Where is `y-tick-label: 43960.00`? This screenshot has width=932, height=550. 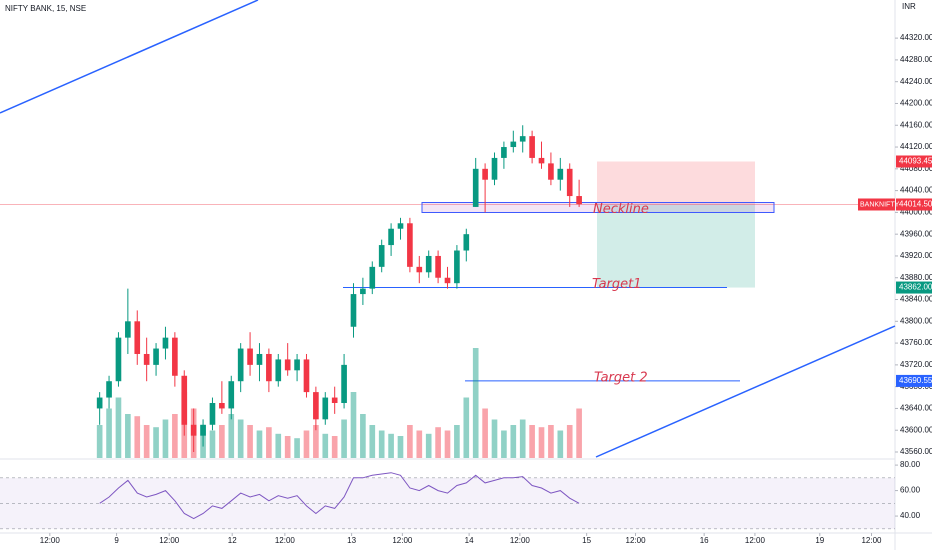
y-tick-label: 43960.00 is located at coordinates (916, 233).